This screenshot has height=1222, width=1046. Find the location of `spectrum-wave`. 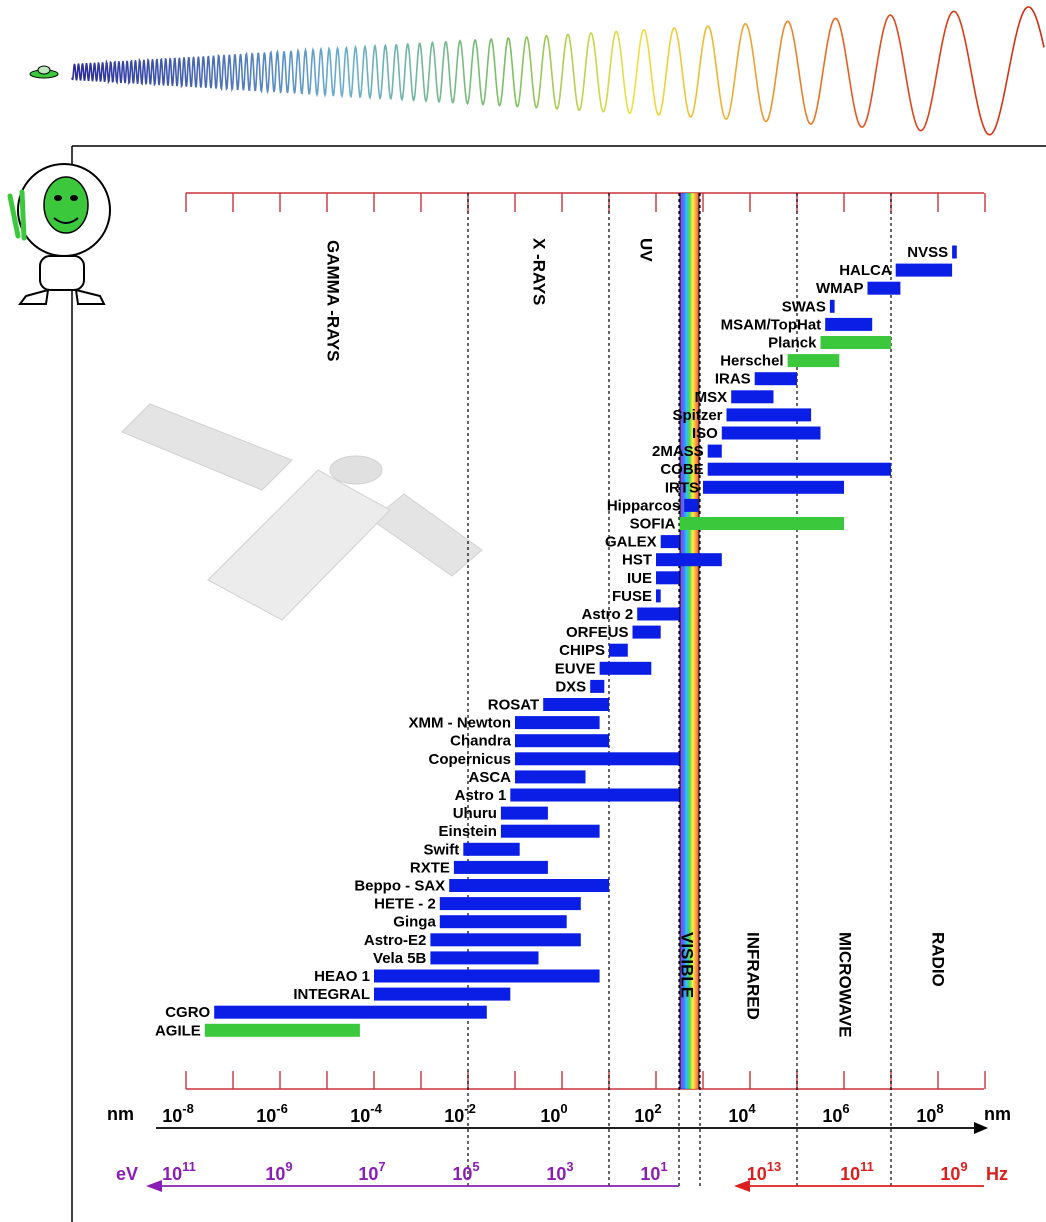

spectrum-wave is located at coordinates (558, 71).